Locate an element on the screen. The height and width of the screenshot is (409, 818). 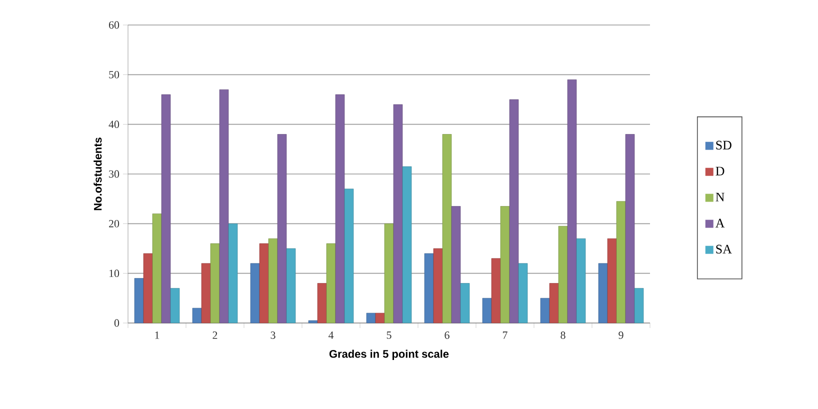
x-axis-title: Grades in 5 point scale is located at coordinates (389, 355).